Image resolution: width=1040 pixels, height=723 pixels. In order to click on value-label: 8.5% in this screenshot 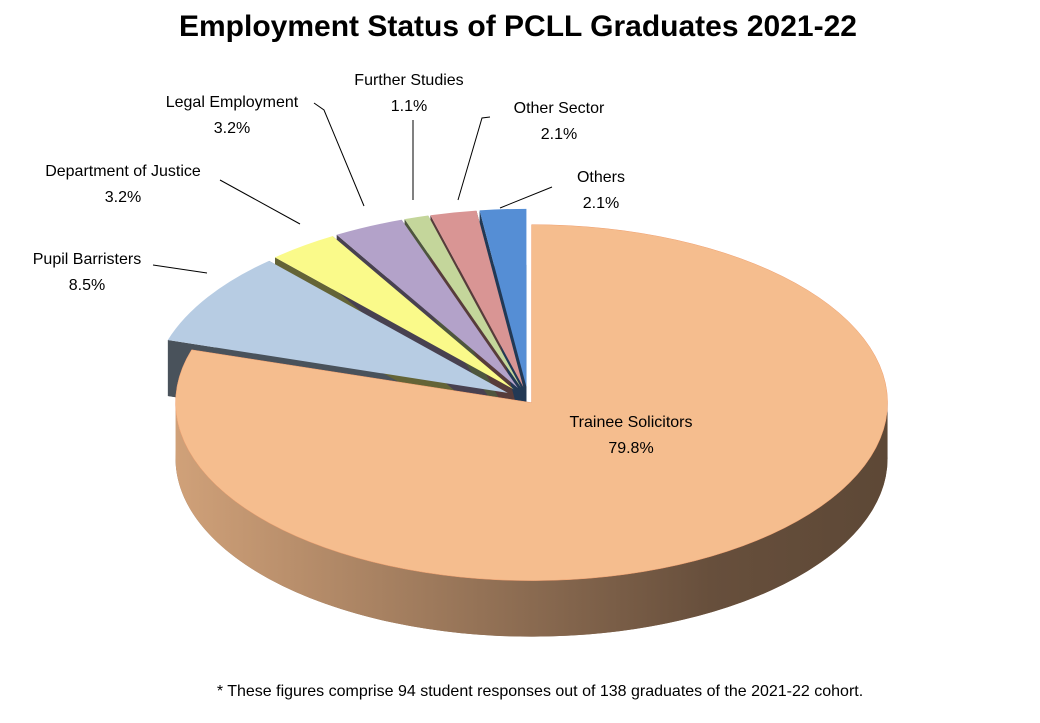, I will do `click(87, 285)`.